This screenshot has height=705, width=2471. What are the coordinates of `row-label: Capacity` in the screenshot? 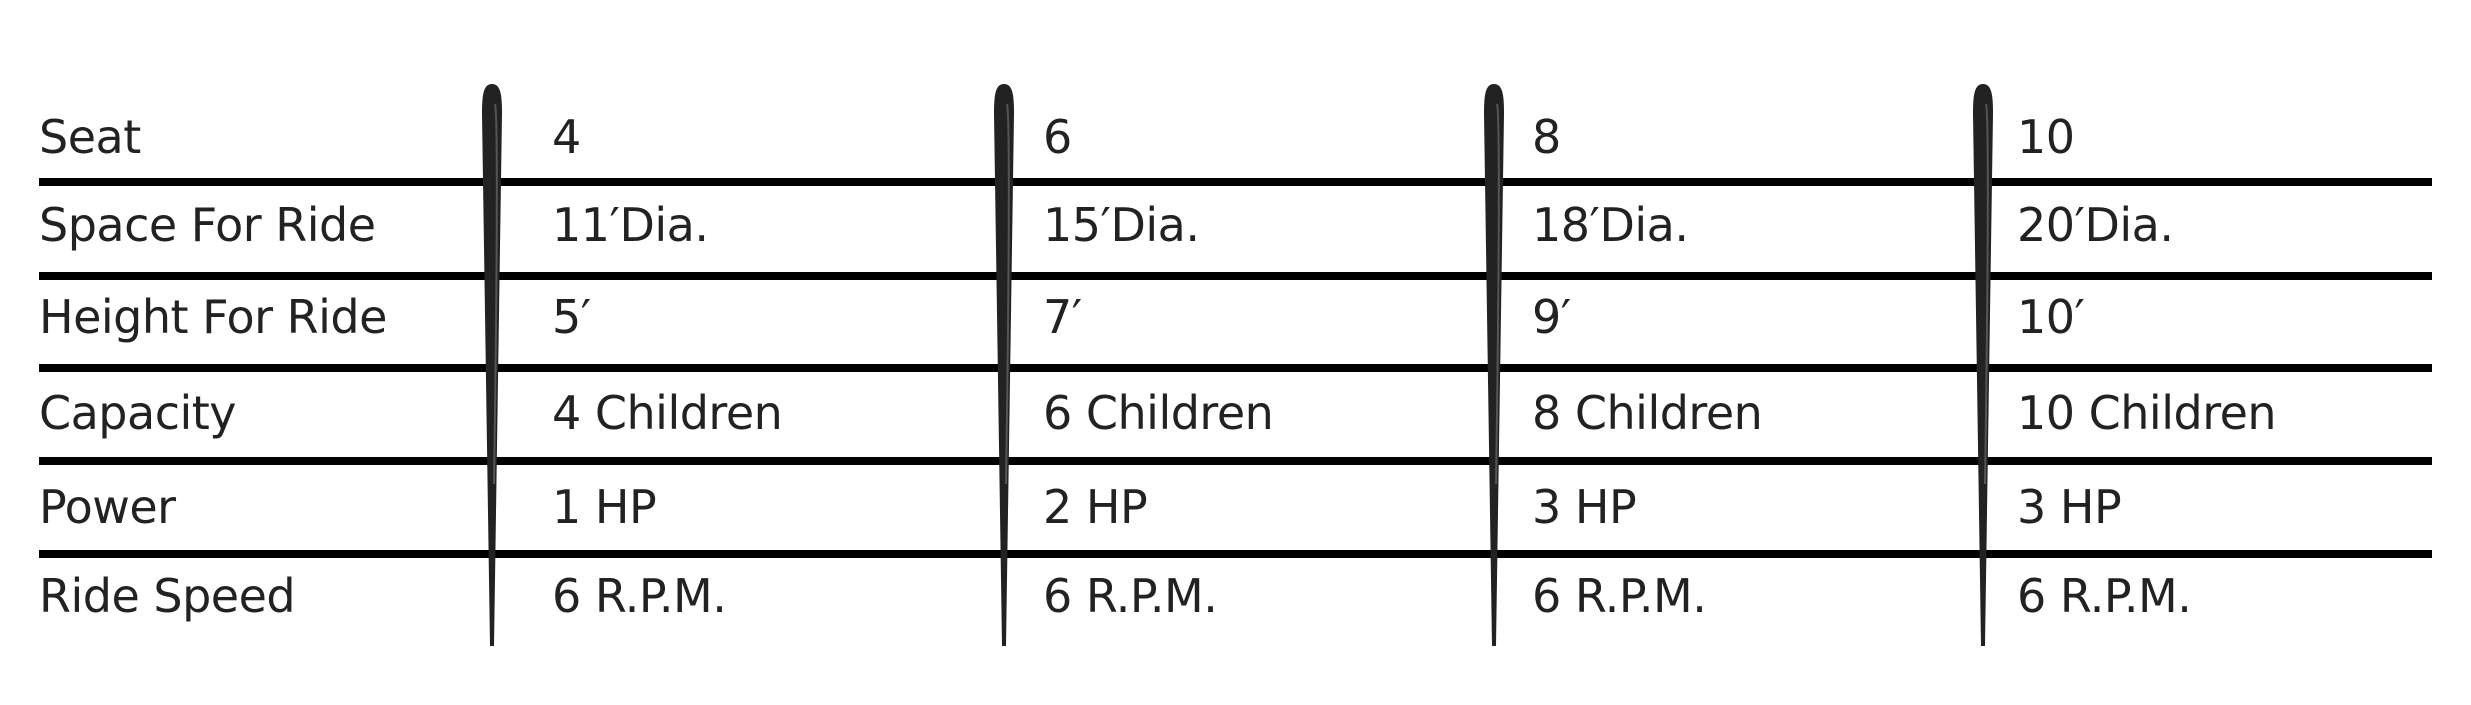 It's located at (138, 413).